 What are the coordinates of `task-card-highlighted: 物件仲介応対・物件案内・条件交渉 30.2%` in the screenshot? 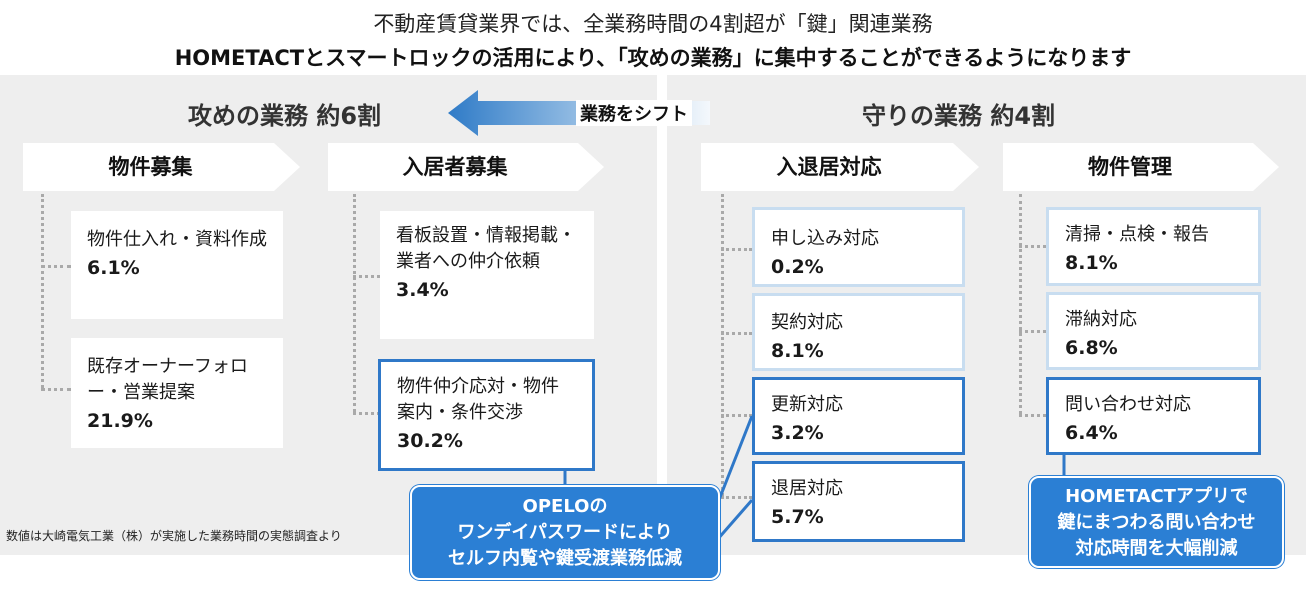 It's located at (486, 415).